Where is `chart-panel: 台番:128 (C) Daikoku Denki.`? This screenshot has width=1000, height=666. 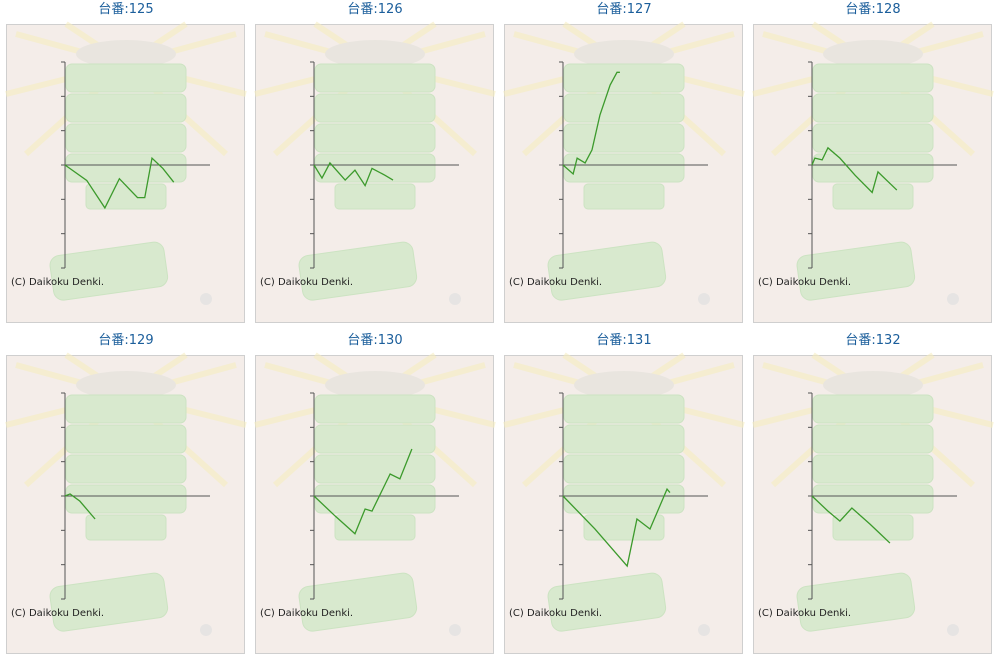 chart-panel: 台番:128 (C) Daikoku Denki. is located at coordinates (873, 162).